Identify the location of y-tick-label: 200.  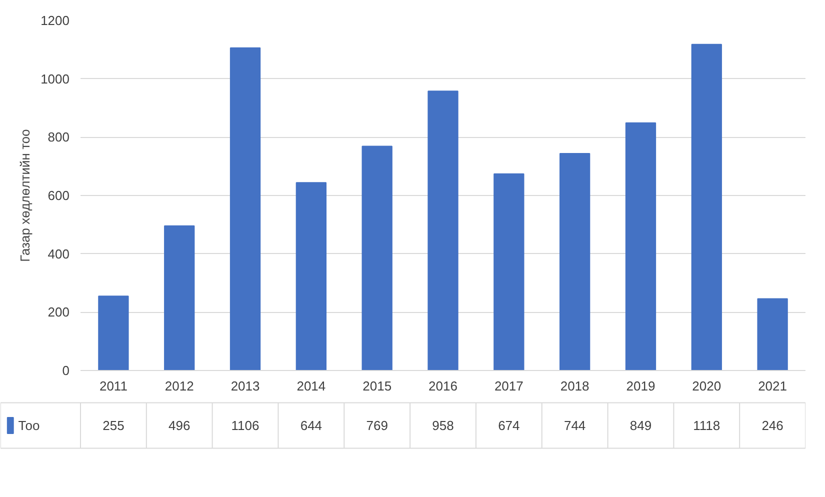
(59, 312).